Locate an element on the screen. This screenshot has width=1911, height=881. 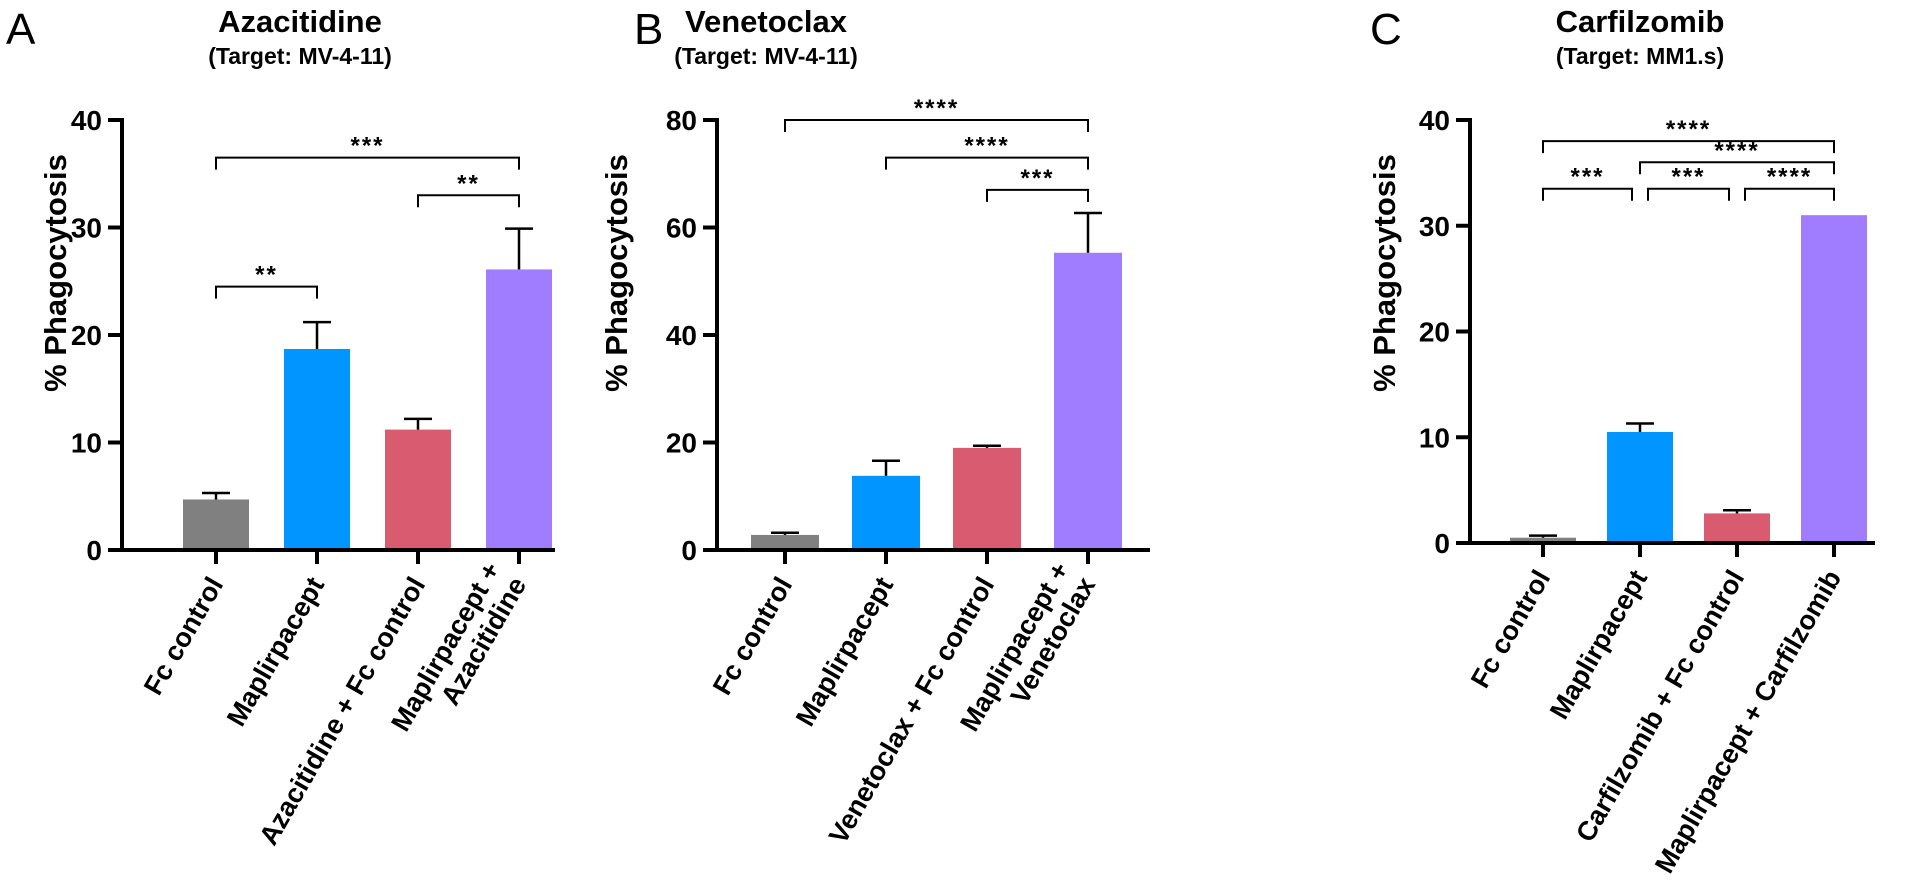
panel-c-significance-label-4: *** is located at coordinates (1688, 177).